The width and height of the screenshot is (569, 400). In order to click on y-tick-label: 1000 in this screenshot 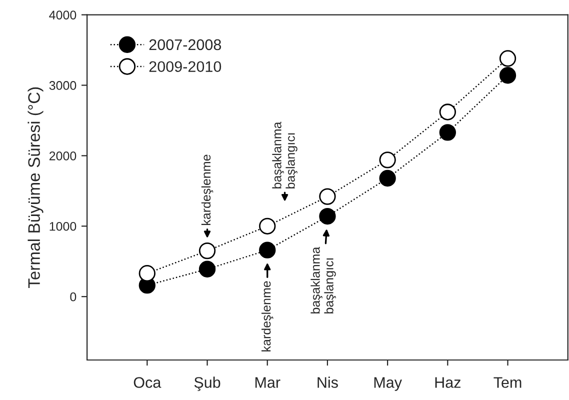, I will do `click(63, 226)`.